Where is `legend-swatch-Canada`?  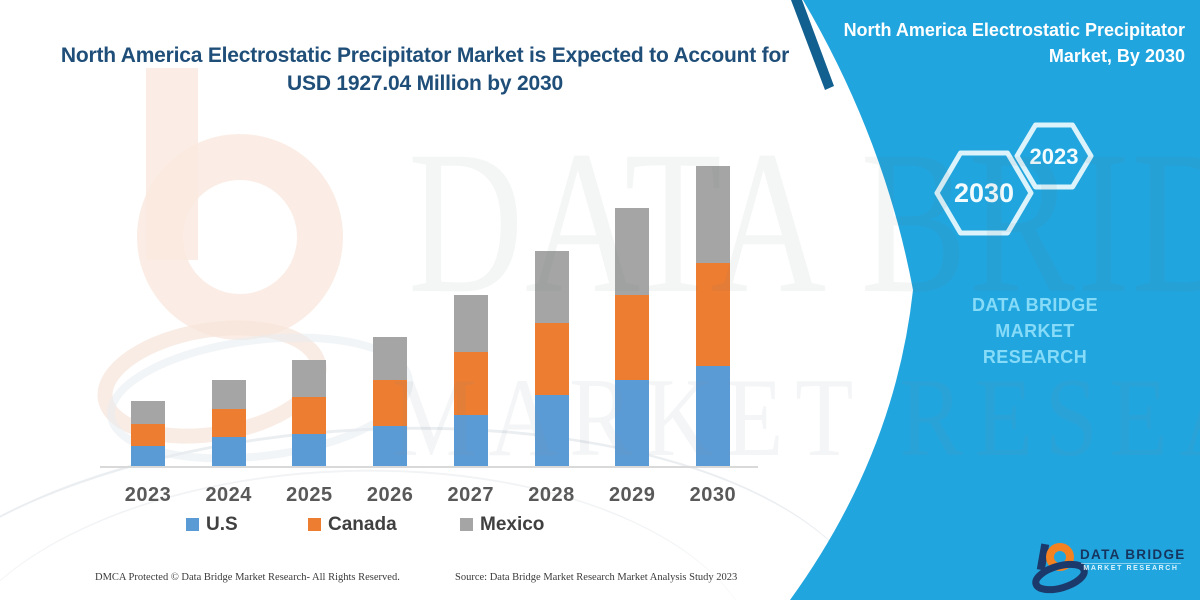 legend-swatch-Canada is located at coordinates (314, 524).